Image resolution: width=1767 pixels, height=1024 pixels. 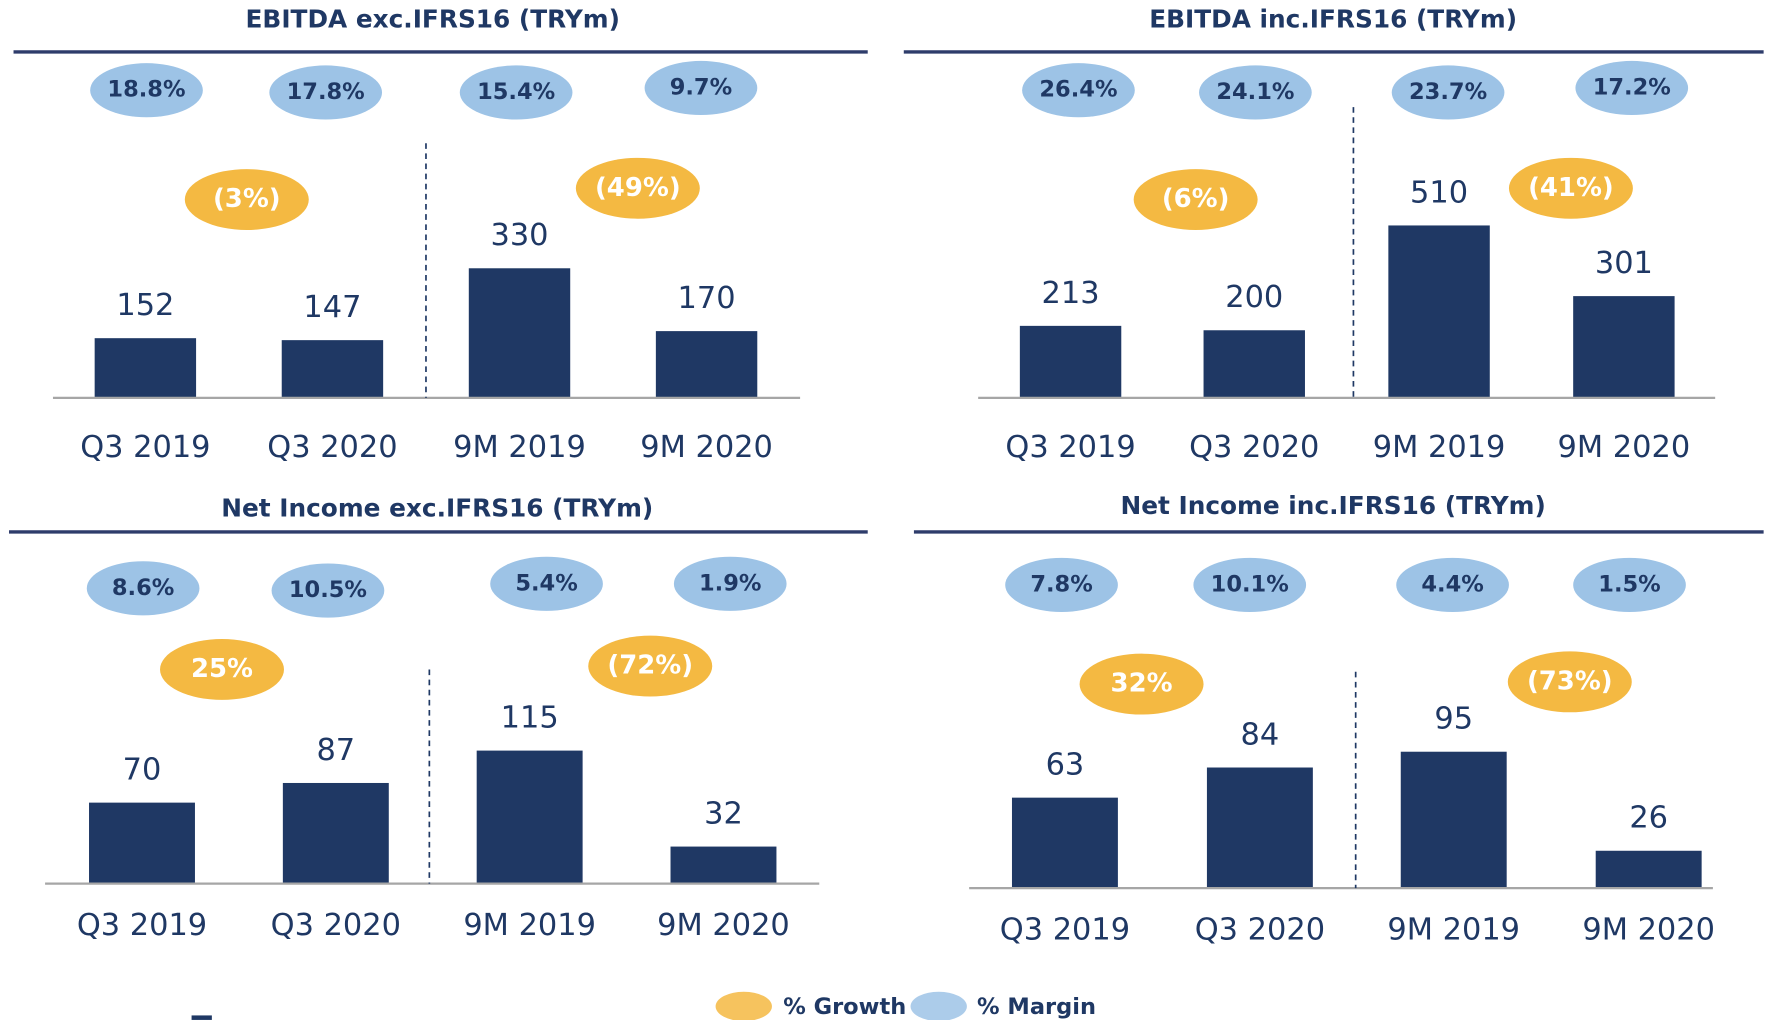 What do you see at coordinates (201, 1017) in the screenshot?
I see `decoration` at bounding box center [201, 1017].